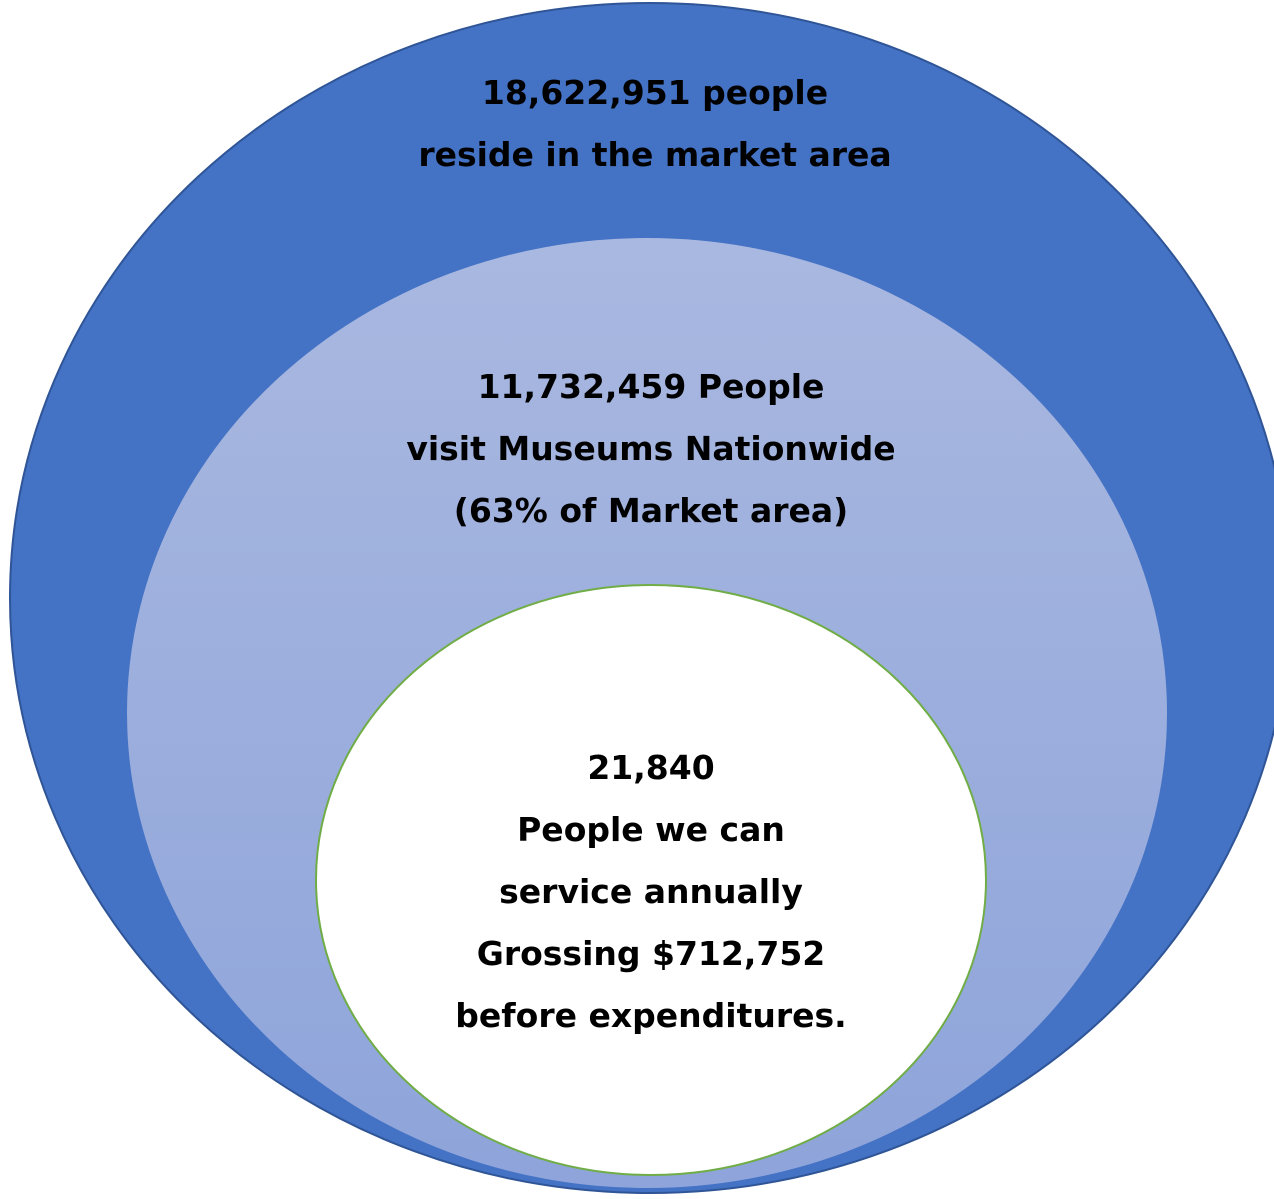  Describe the element at coordinates (651, 448) in the screenshot. I see `middle-label-line: visit Museums Nationwide` at that location.